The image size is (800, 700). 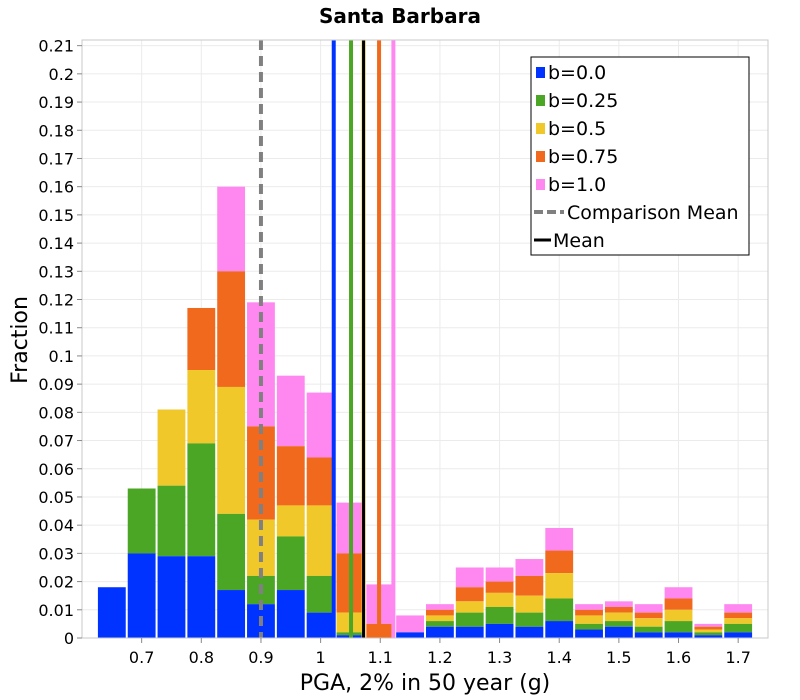 What do you see at coordinates (56, 384) in the screenshot?
I see `y-tick-label: 0.09` at bounding box center [56, 384].